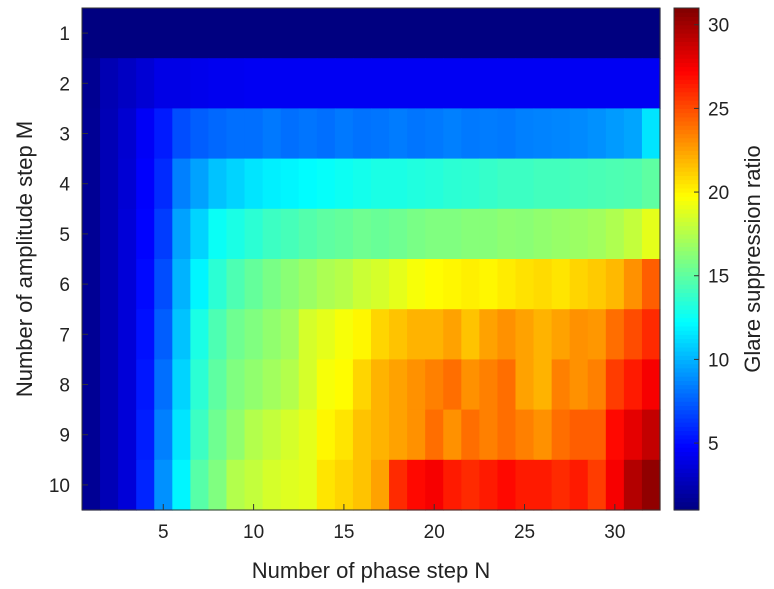 This screenshot has height=589, width=774. What do you see at coordinates (752, 258) in the screenshot?
I see `colorbar-label: Glare suppression ratio` at bounding box center [752, 258].